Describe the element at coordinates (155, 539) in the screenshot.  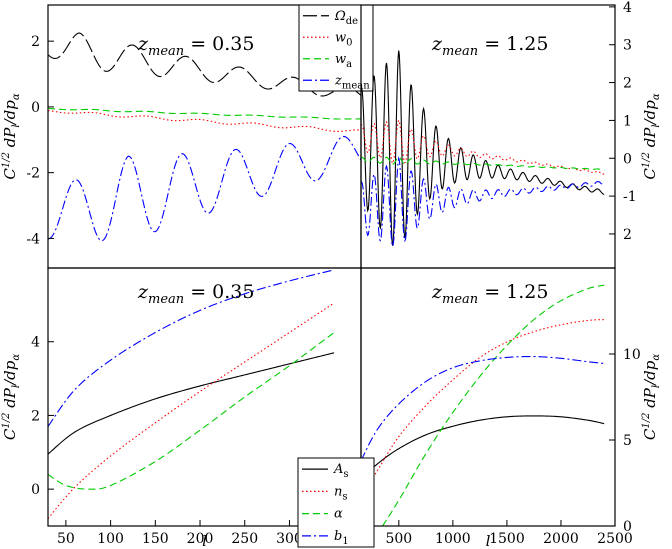
I see `x-tick-label: 150` at that location.